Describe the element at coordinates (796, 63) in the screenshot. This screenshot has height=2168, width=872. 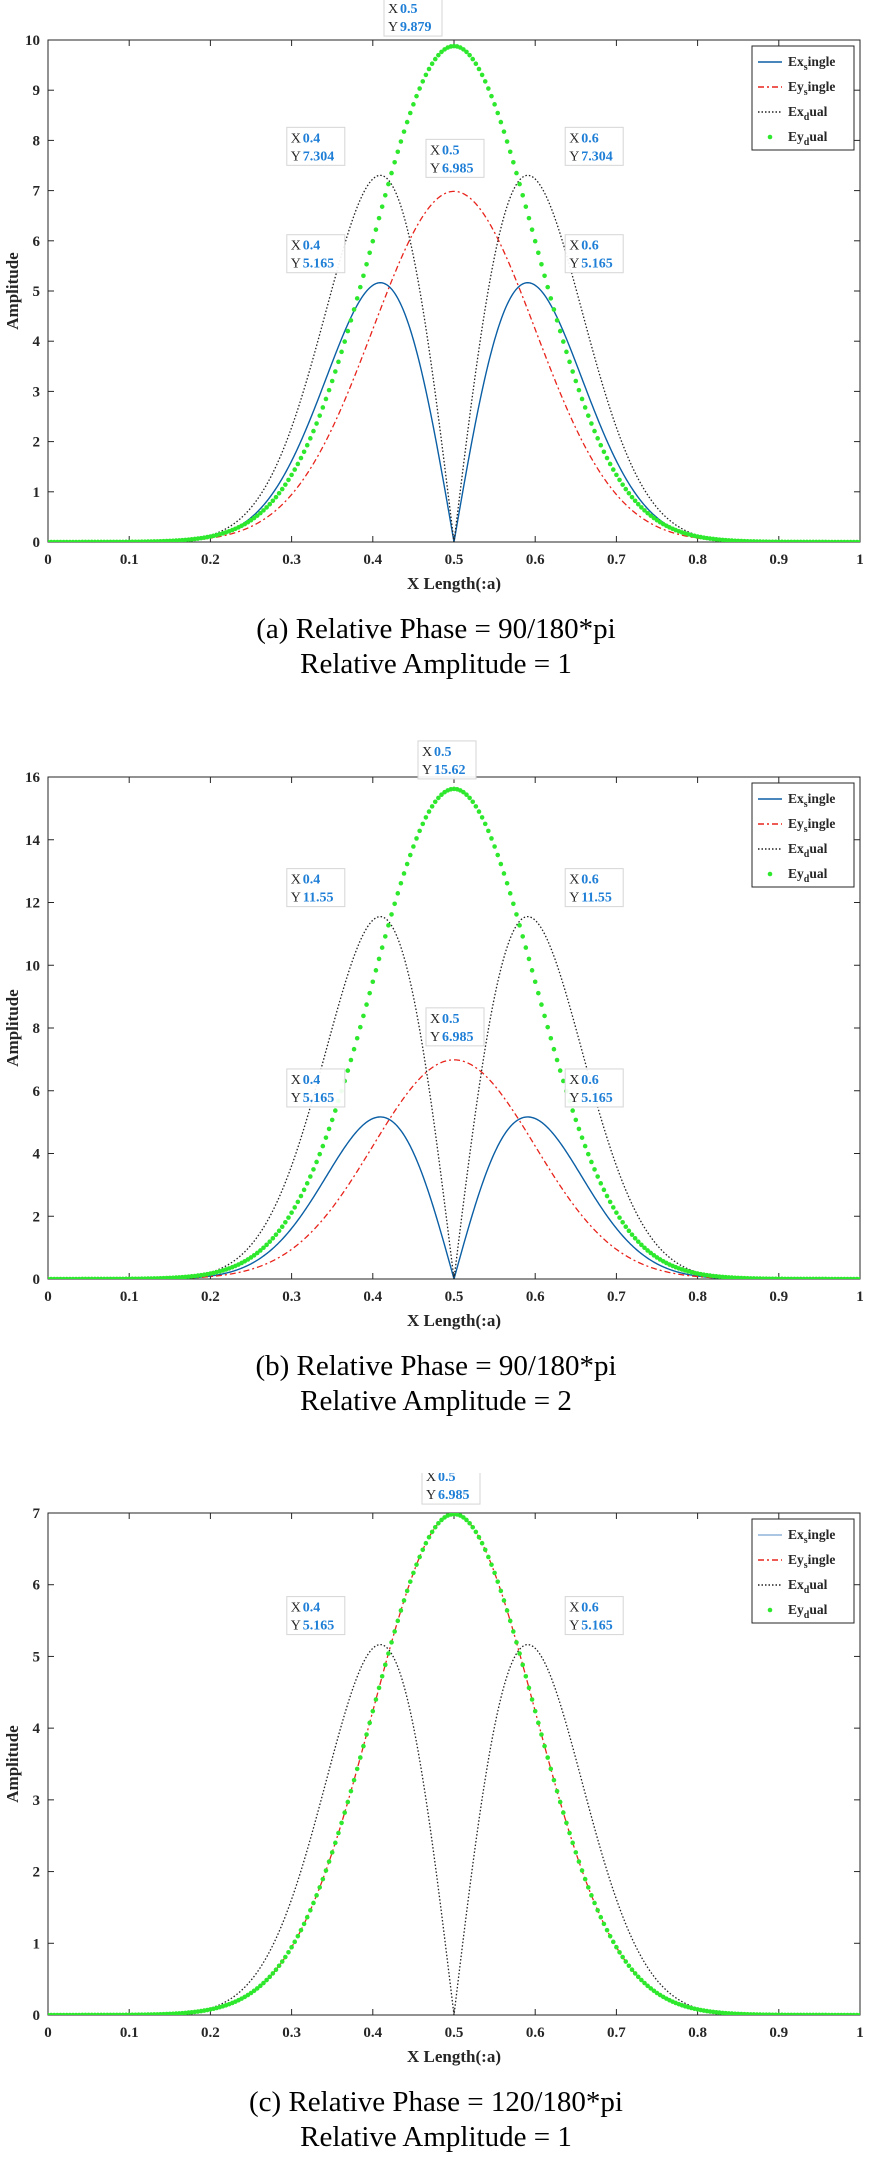
I see `legend-item-ex-single: Exsingle` at that location.